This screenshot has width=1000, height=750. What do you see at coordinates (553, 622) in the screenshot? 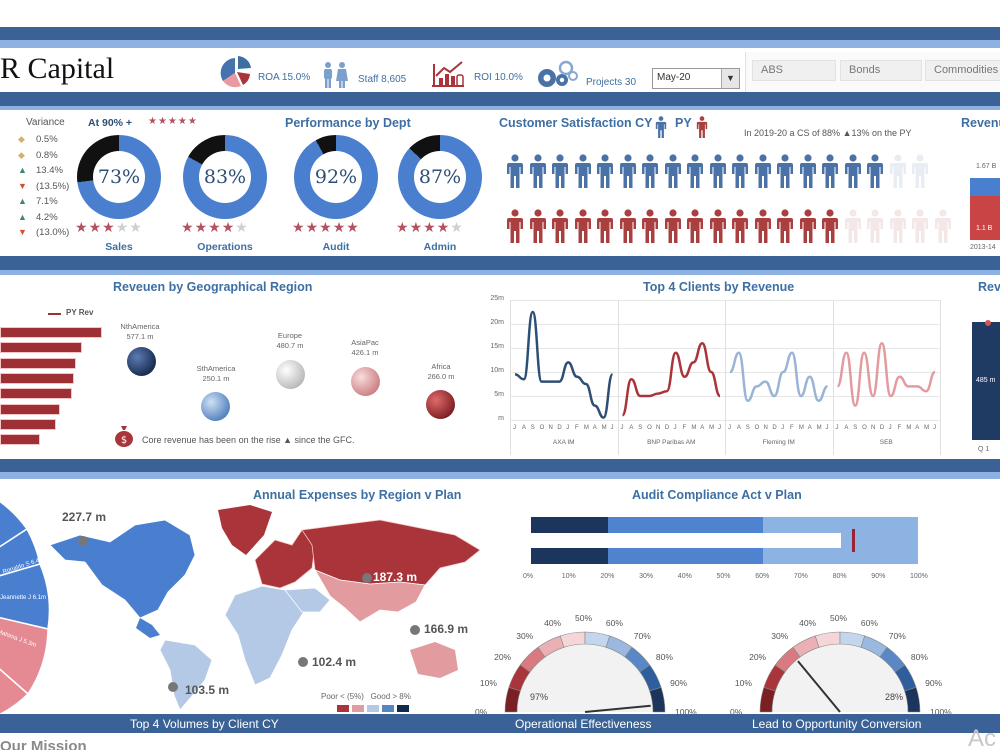
I see `gauge-tick: 40%` at bounding box center [553, 622].